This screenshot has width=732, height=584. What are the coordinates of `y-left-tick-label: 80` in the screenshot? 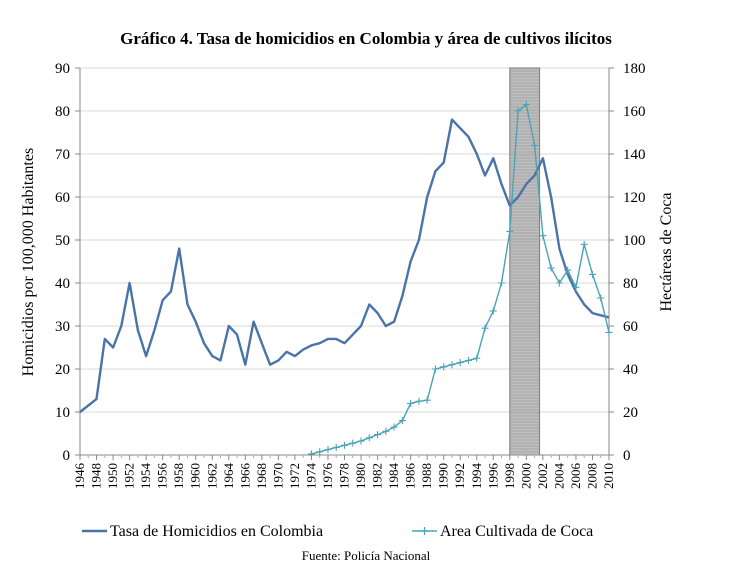 It's located at (62, 112).